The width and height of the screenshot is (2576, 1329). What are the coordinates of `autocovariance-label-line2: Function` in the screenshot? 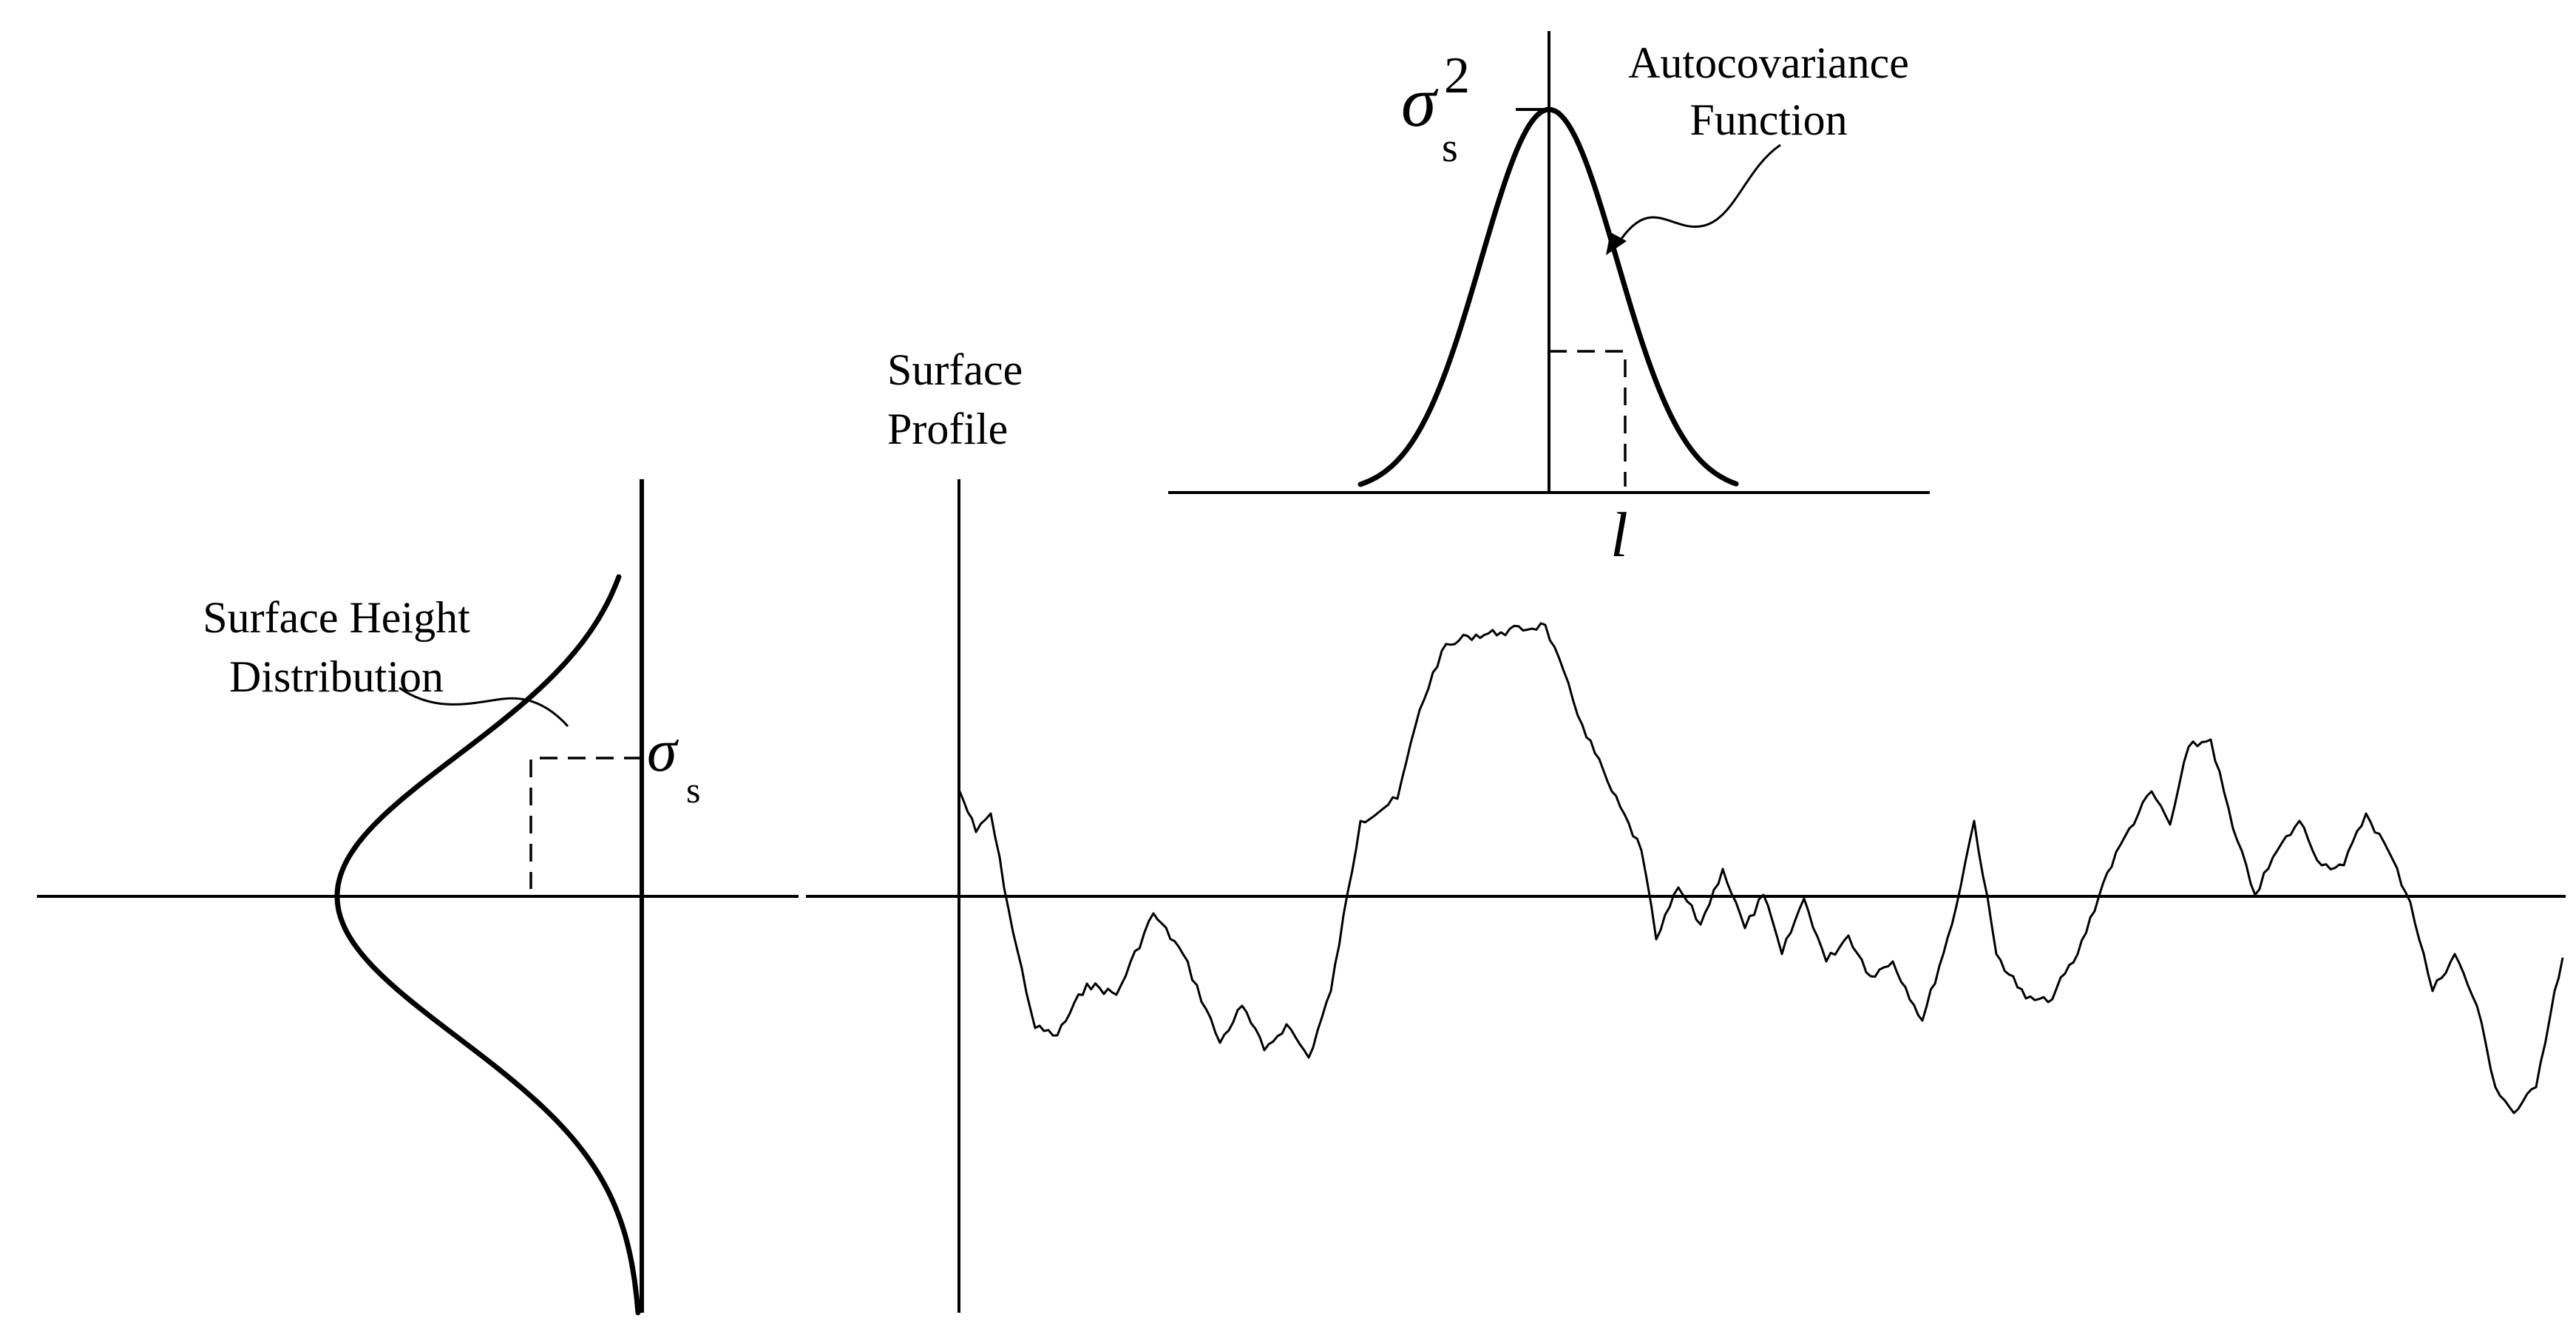 It's located at (1768, 119).